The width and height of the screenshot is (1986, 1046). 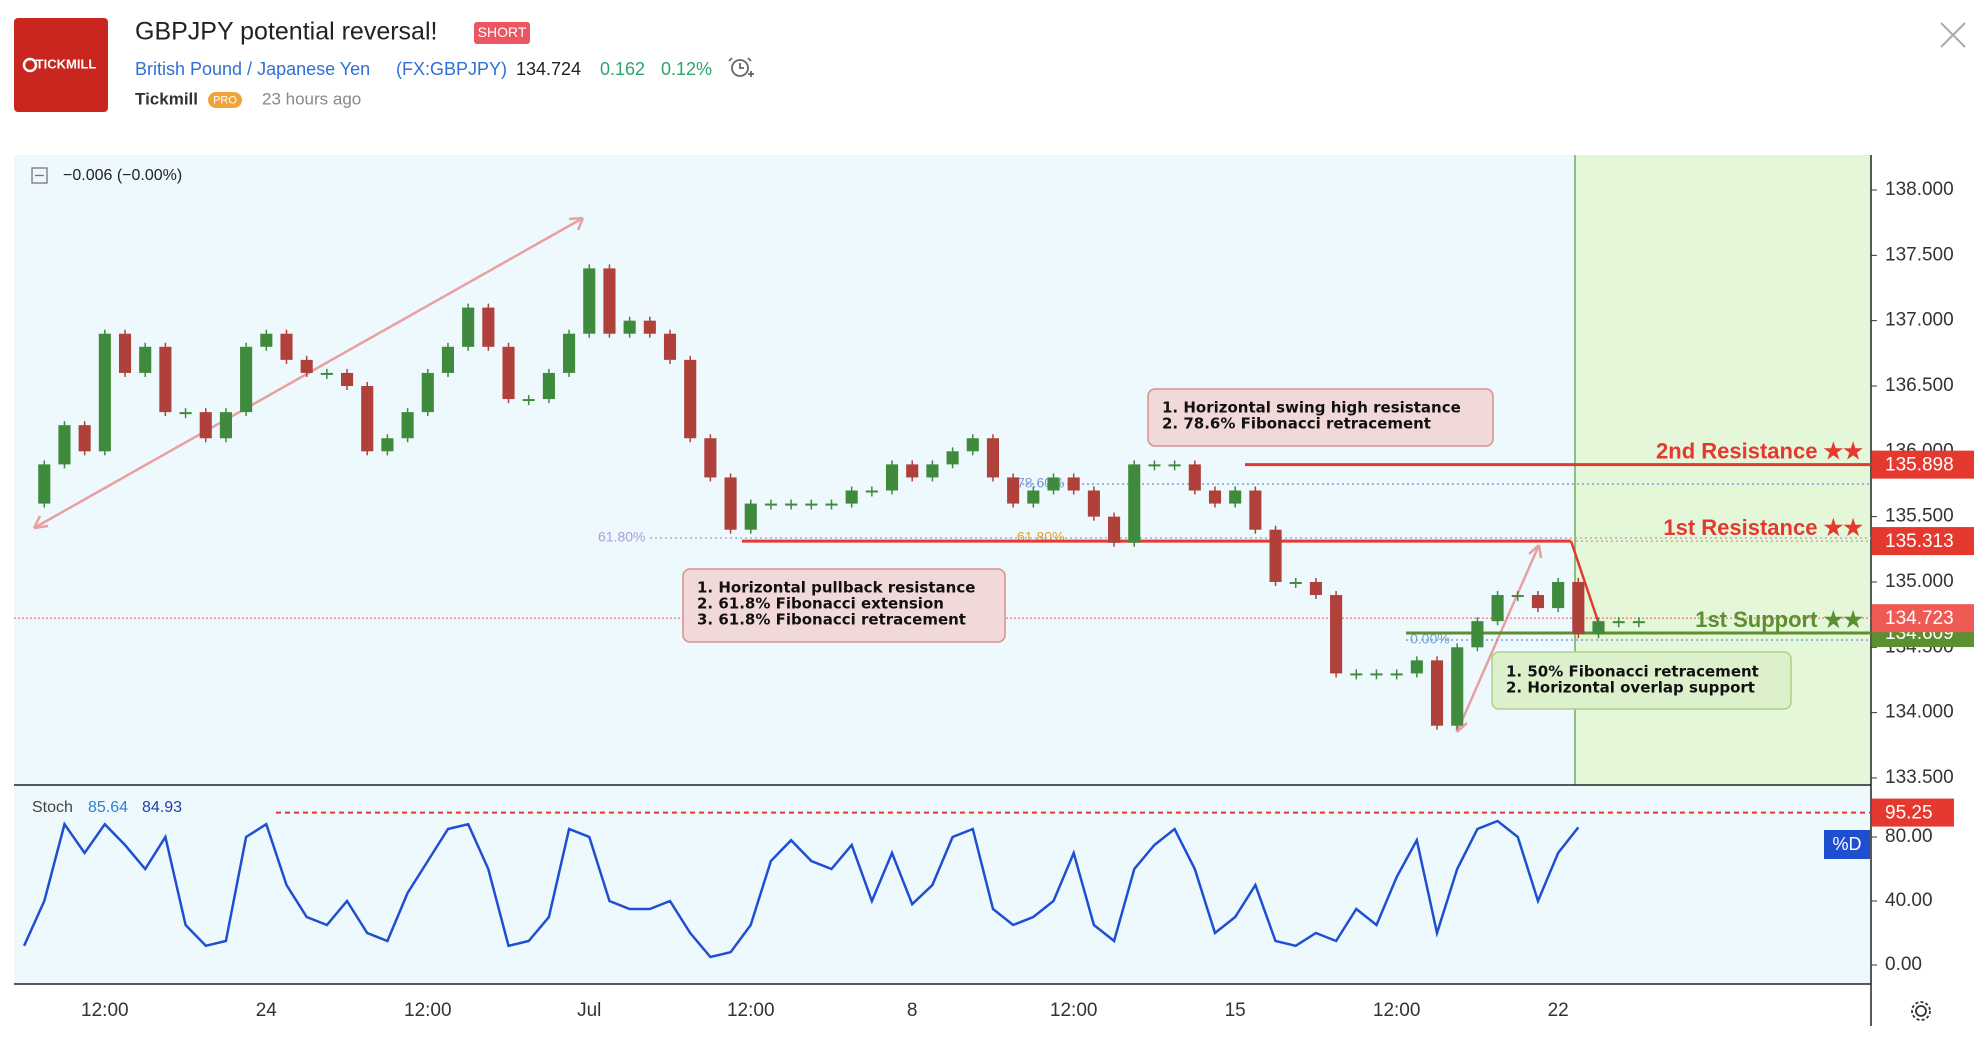 What do you see at coordinates (1759, 450) in the screenshot?
I see `level-name: 2nd Resistance ★★` at bounding box center [1759, 450].